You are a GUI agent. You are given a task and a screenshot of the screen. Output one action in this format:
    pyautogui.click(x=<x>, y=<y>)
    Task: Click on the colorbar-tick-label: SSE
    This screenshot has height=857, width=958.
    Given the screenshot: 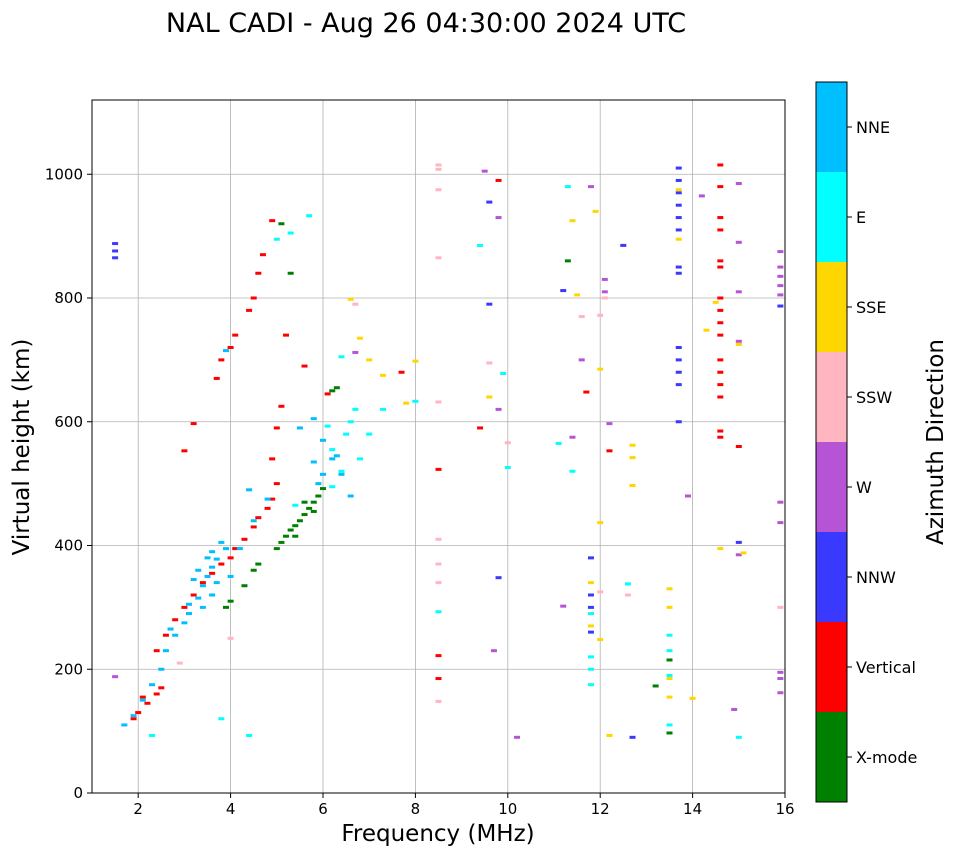 What is the action you would take?
    pyautogui.click(x=871, y=307)
    